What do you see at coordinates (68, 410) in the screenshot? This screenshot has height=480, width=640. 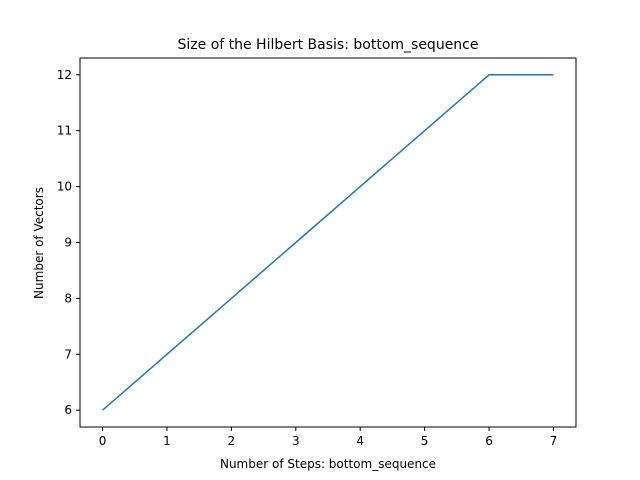 I see `y-tick-label: 6` at bounding box center [68, 410].